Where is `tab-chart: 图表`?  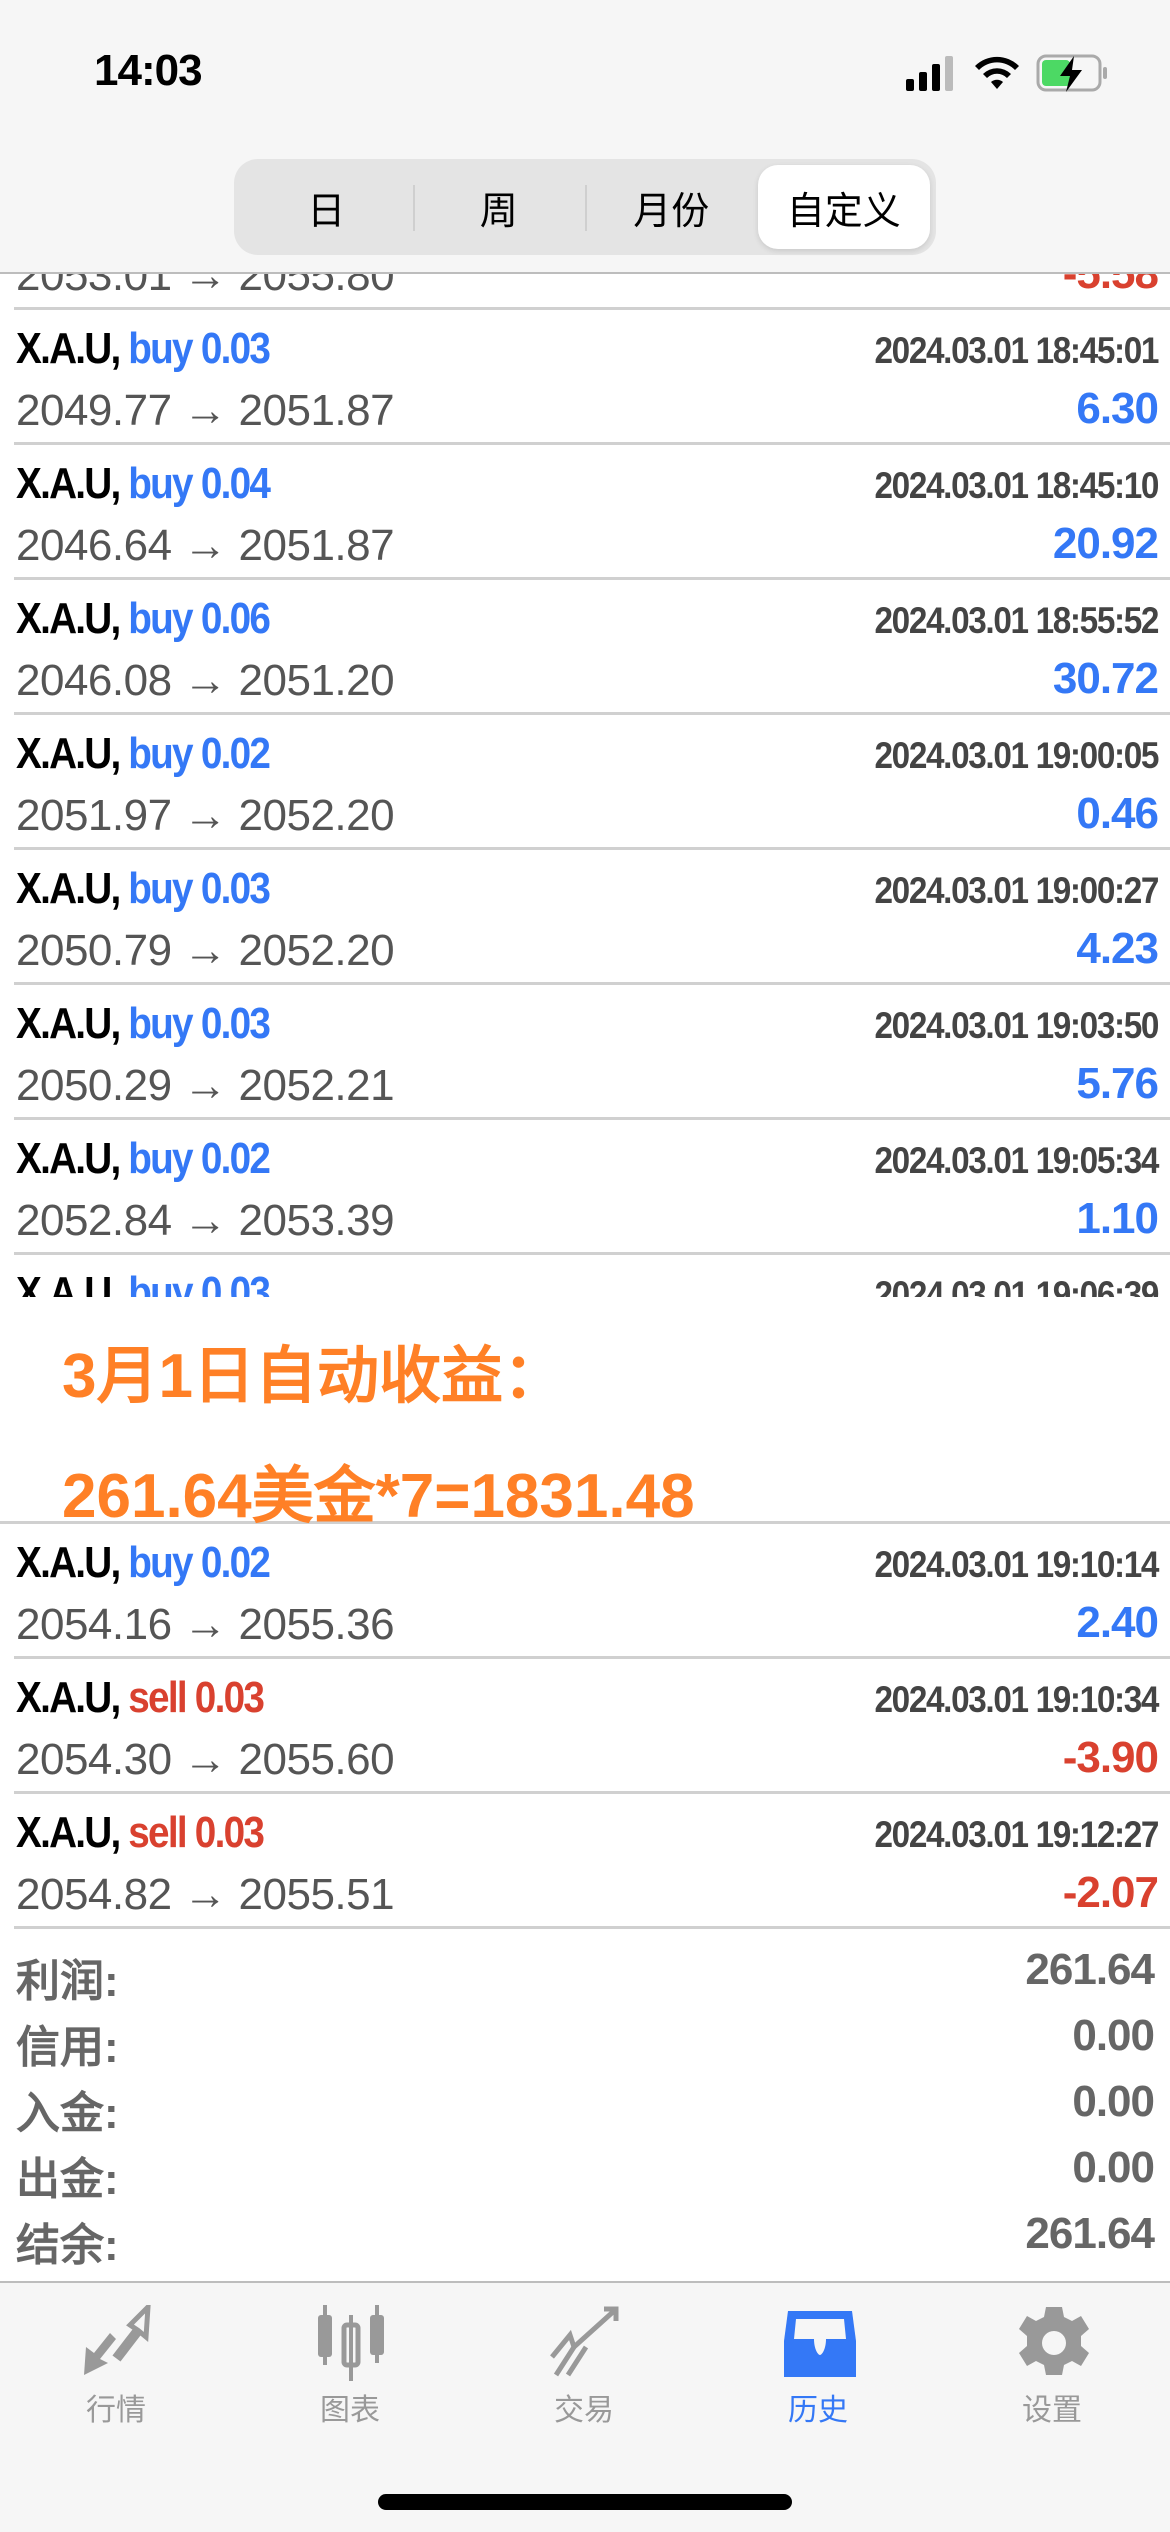 tab-chart: 图表 is located at coordinates (350, 2363).